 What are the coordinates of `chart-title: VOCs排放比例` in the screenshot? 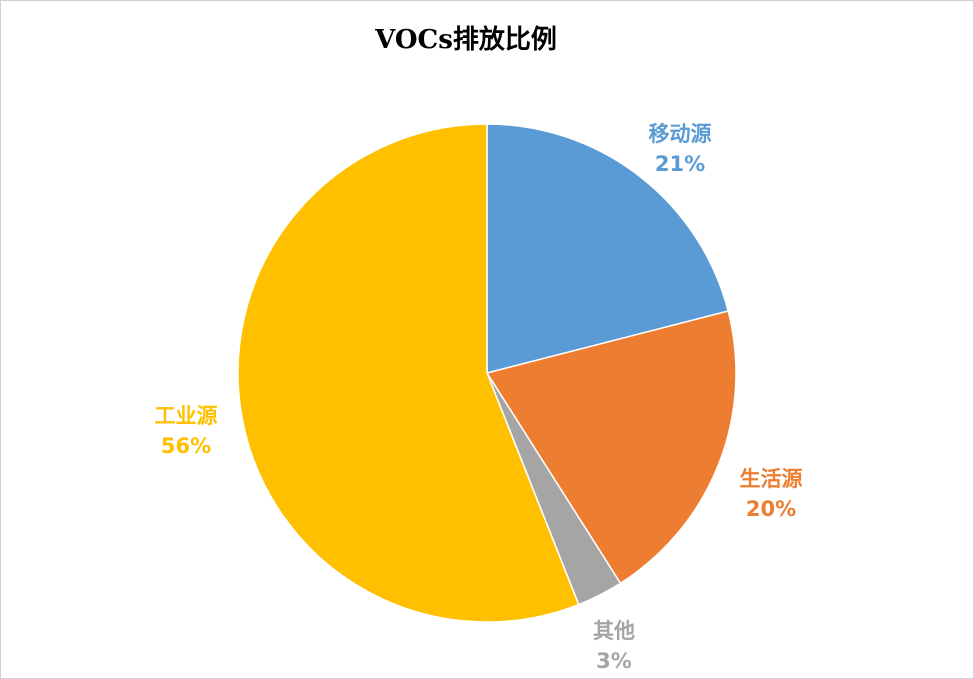 It's located at (466, 40).